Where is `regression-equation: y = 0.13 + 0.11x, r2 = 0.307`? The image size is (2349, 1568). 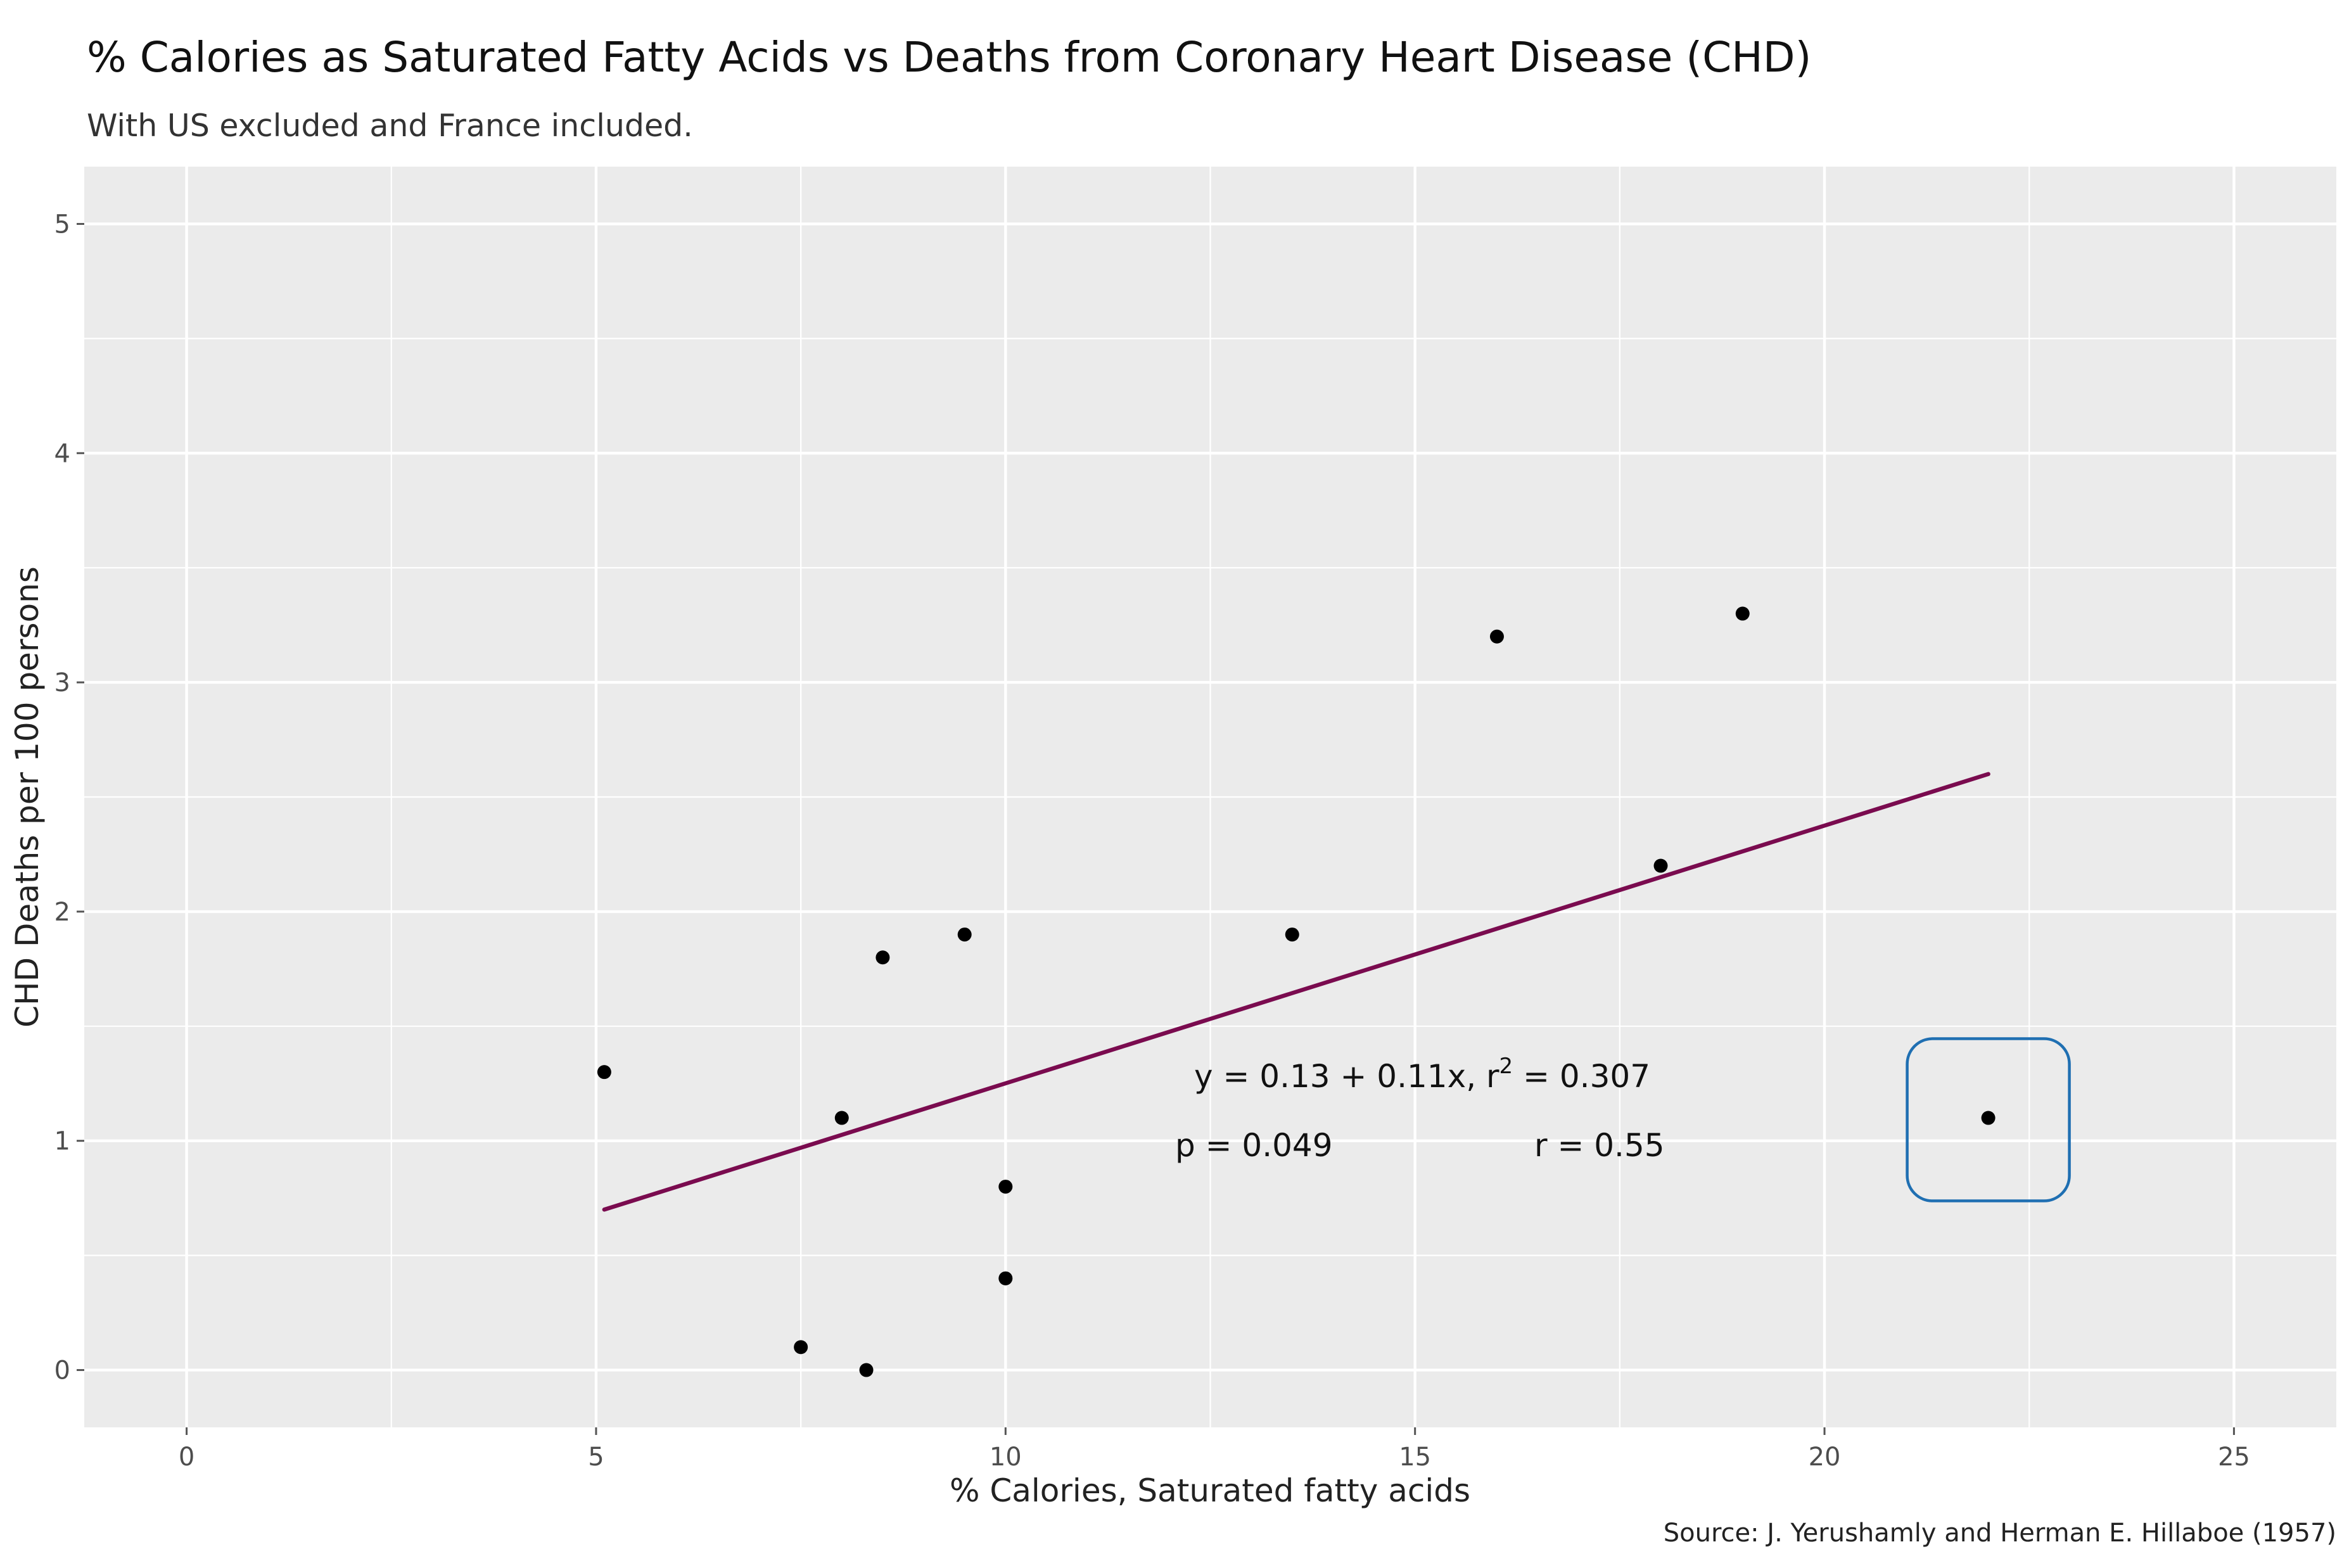
regression-equation: y = 0.13 + 0.11x, r2 = 0.307 is located at coordinates (1422, 1074).